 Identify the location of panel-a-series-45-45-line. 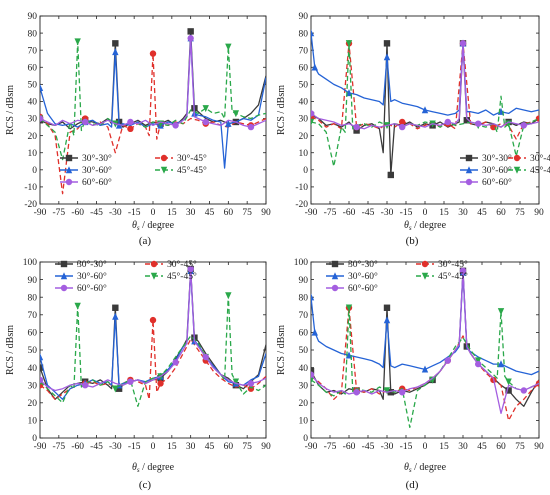
(153, 100).